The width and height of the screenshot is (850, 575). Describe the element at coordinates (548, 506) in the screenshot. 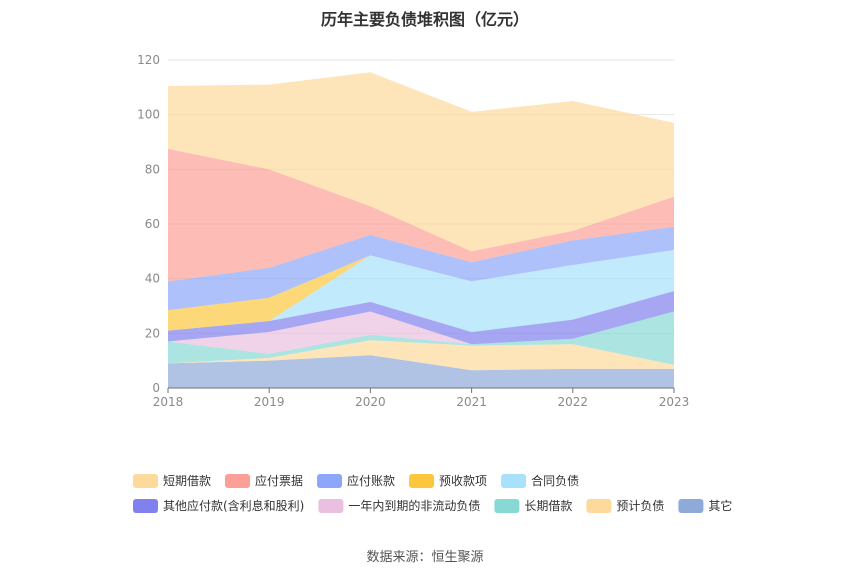

I see `legend-item-label: 长期借款` at that location.